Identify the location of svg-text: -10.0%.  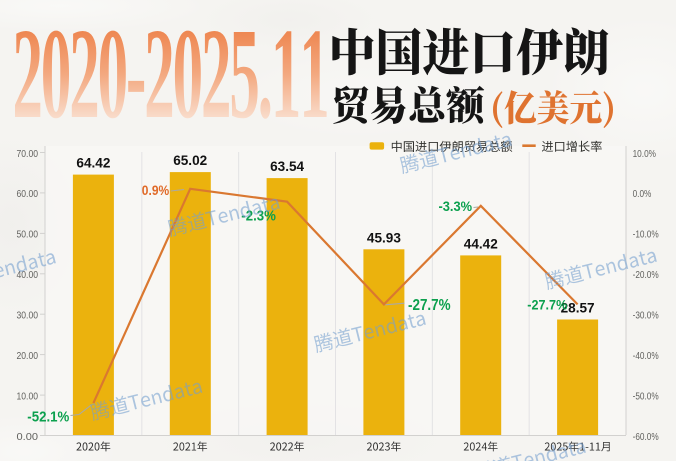
(646, 235).